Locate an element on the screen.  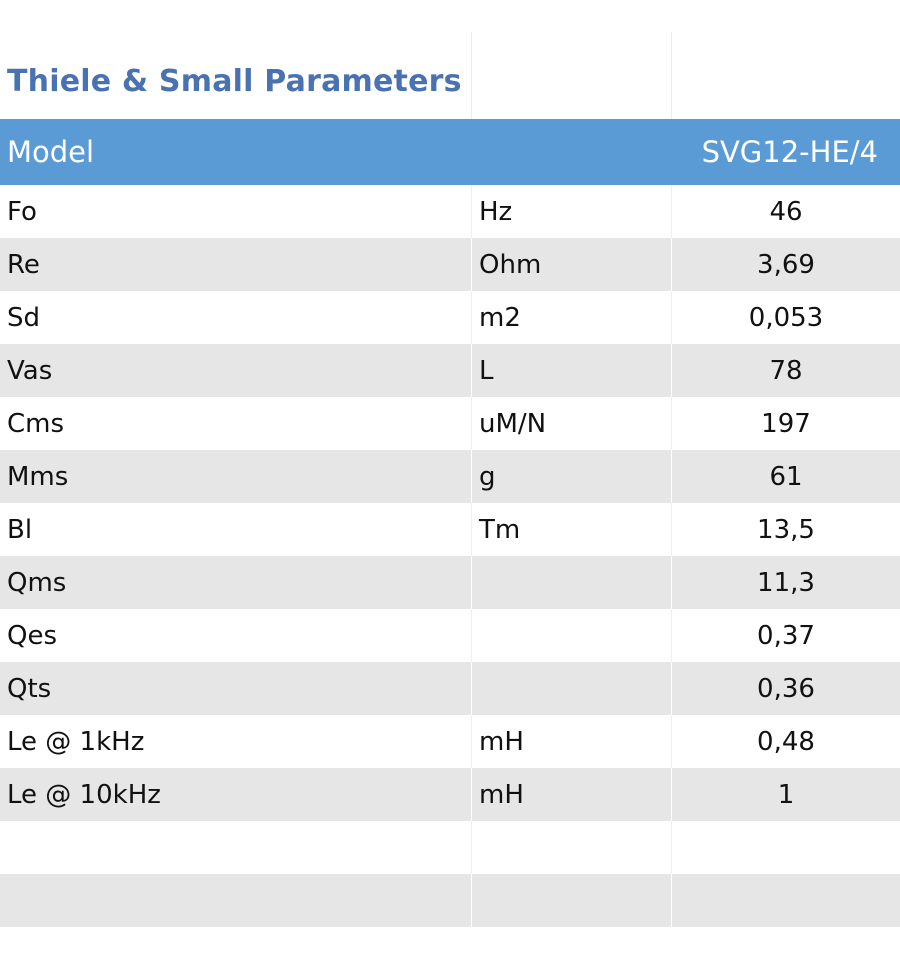
unit-cell: g is located at coordinates (572, 476).